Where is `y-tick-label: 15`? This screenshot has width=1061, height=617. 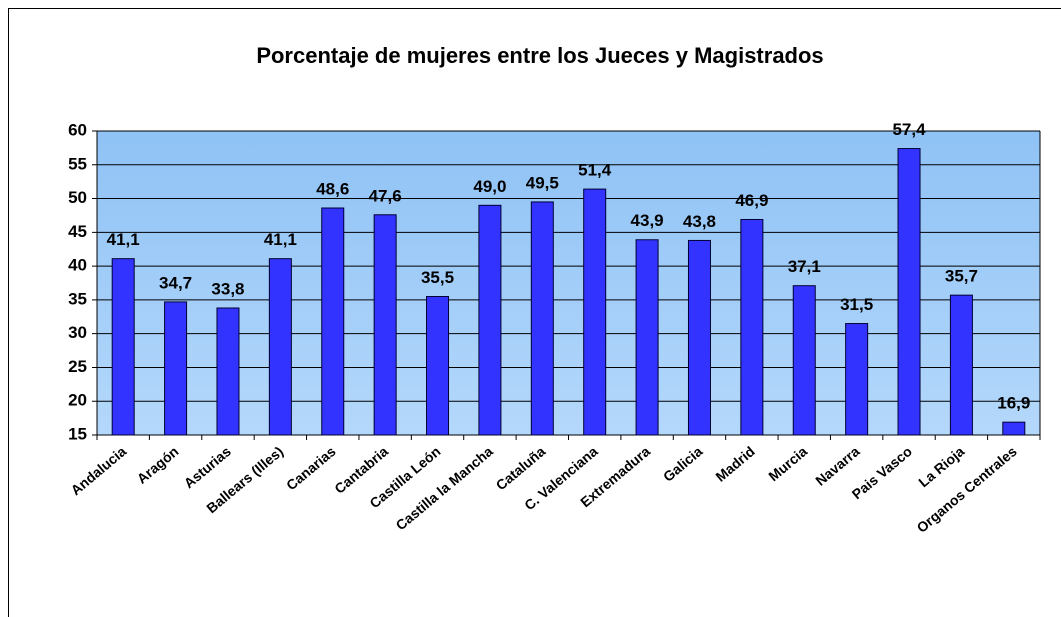 y-tick-label: 15 is located at coordinates (77, 433).